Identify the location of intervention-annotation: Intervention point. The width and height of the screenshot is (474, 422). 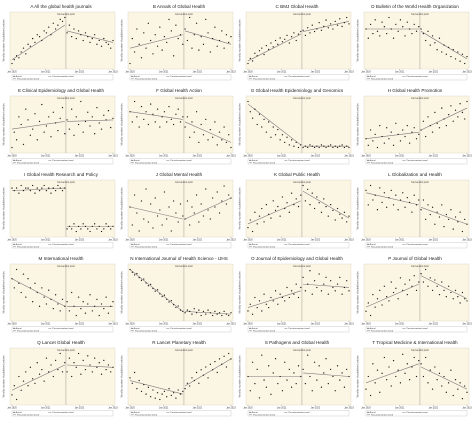
(302, 14).